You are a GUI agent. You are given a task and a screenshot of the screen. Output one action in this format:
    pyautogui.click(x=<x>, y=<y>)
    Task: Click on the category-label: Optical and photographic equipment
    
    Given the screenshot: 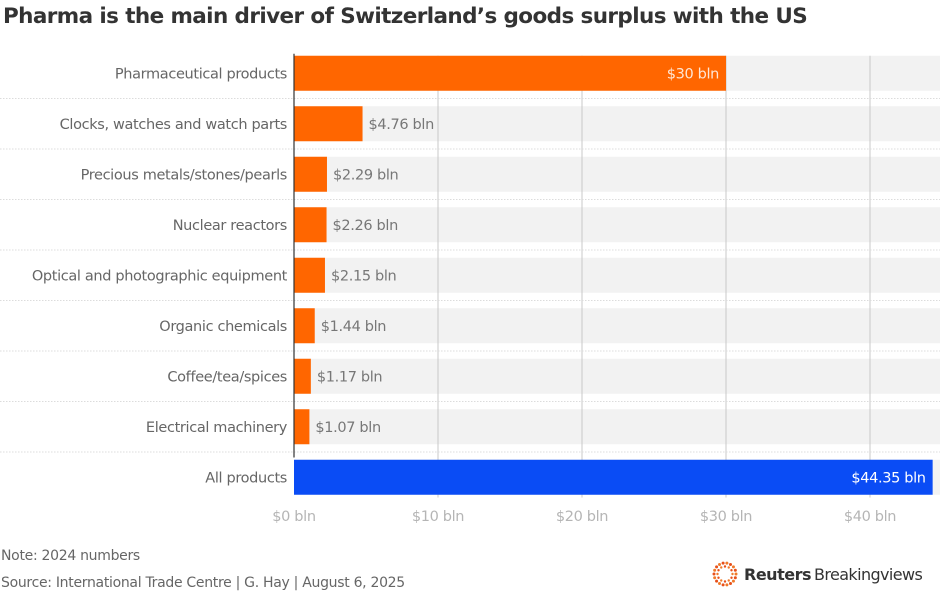 What is the action you would take?
    pyautogui.click(x=160, y=276)
    